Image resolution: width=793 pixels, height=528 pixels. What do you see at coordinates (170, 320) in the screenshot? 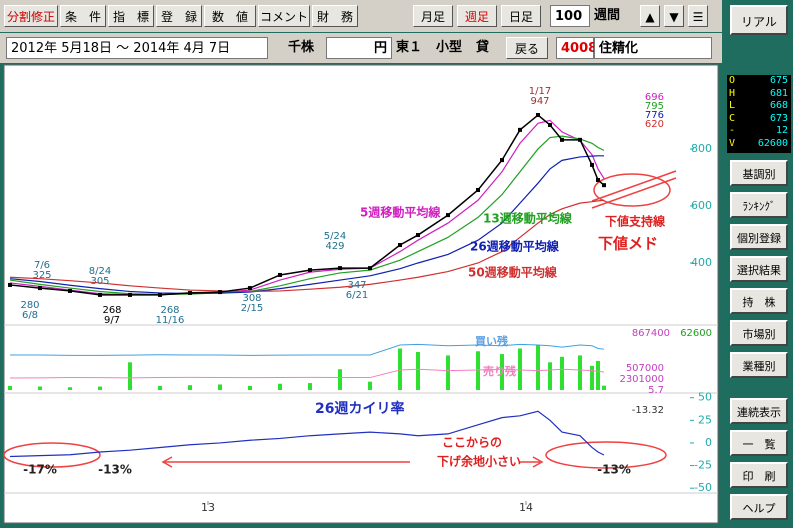
I see `annotation-date: 11/16` at bounding box center [170, 320].